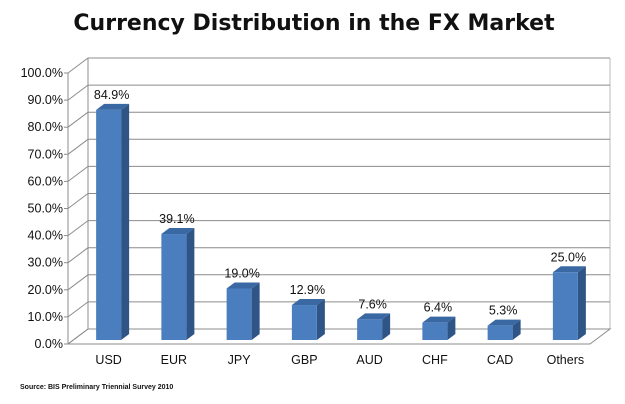 This screenshot has height=404, width=625. Describe the element at coordinates (568, 257) in the screenshot. I see `data-label: 25.0%` at that location.